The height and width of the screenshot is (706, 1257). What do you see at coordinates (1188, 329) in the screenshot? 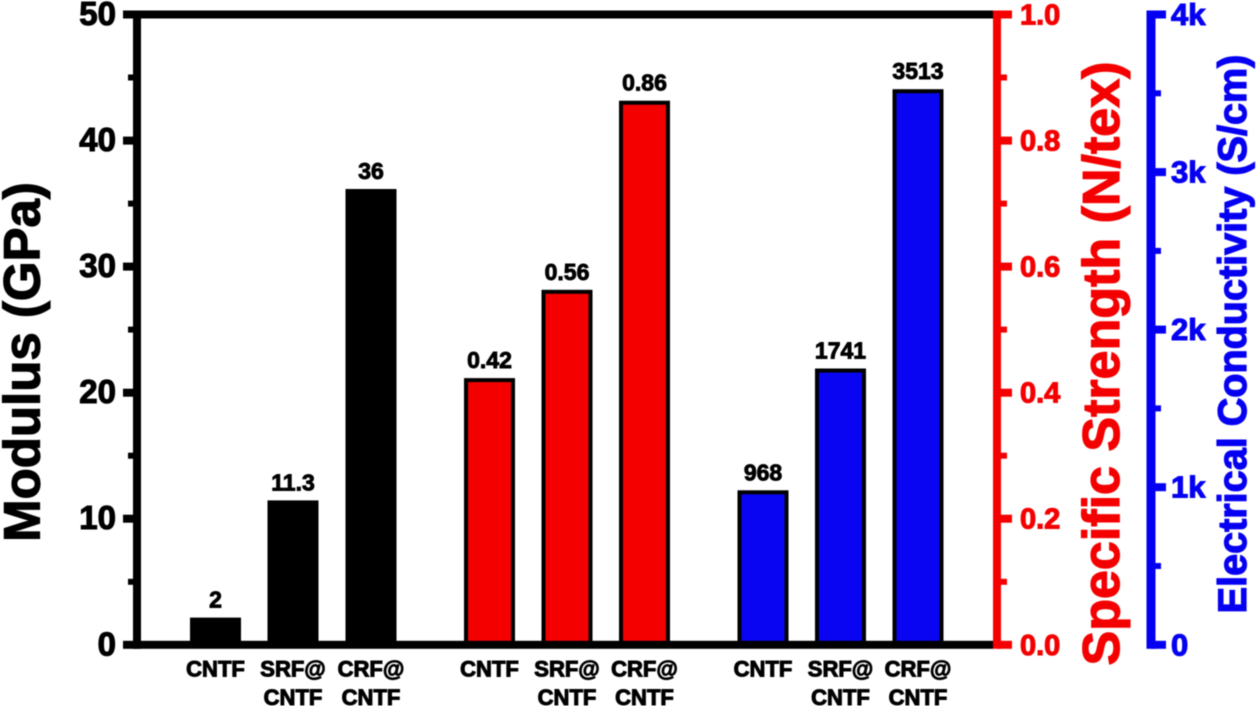
I see `svg-text: 2k` at bounding box center [1188, 329].